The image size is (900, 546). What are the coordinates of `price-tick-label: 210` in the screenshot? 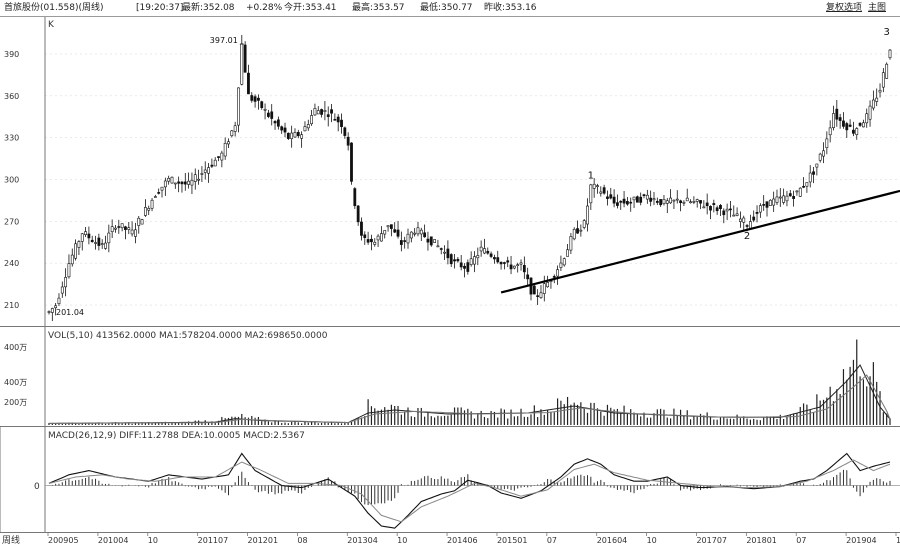 It's located at (11, 305).